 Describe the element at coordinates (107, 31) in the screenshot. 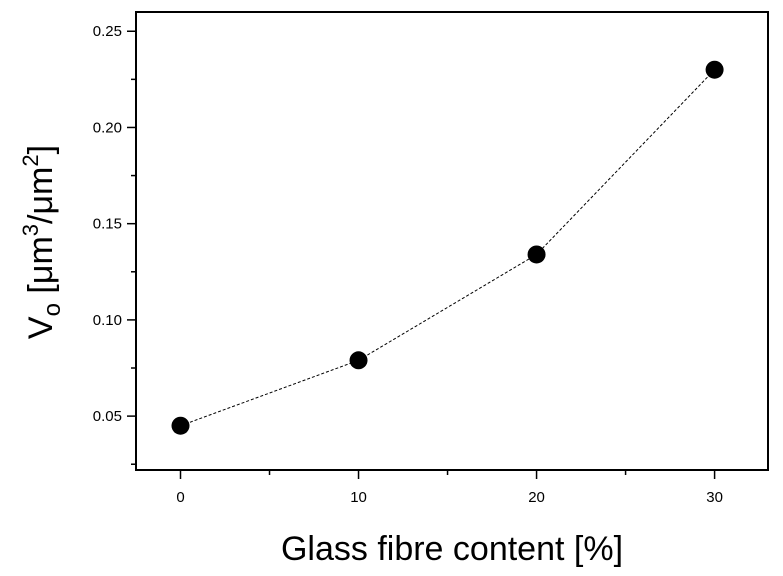

I see `y-tick-label: 0.25` at that location.